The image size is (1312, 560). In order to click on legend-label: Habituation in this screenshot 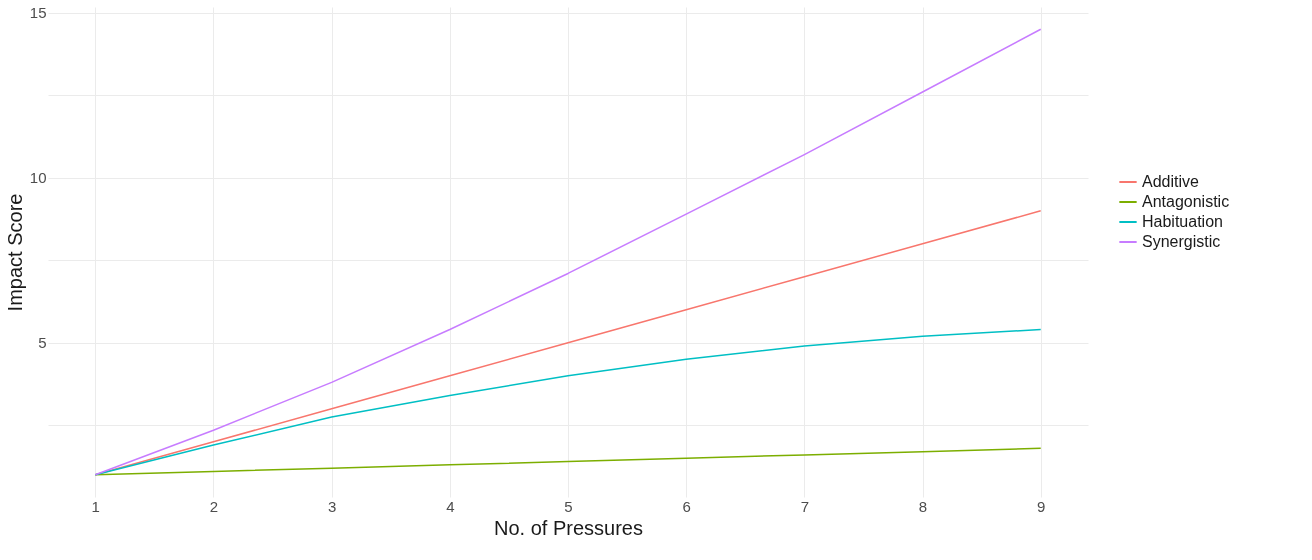, I will do `click(1182, 221)`.